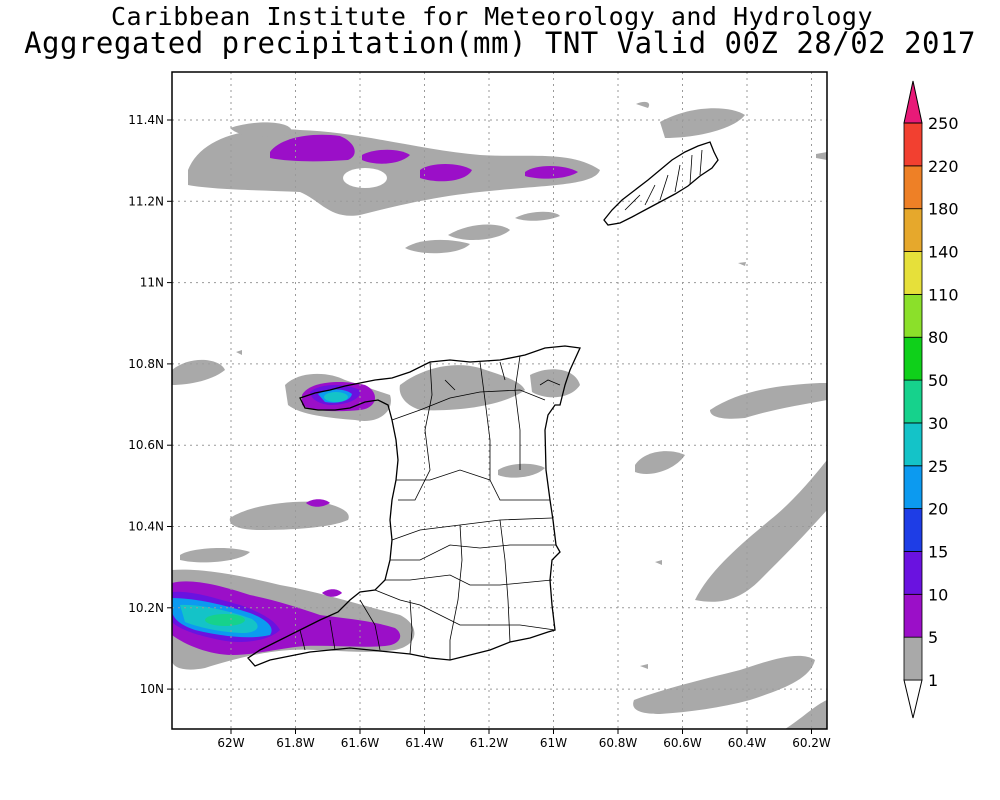  Describe the element at coordinates (618, 743) in the screenshot. I see `x-tick-label: 60.8W` at that location.